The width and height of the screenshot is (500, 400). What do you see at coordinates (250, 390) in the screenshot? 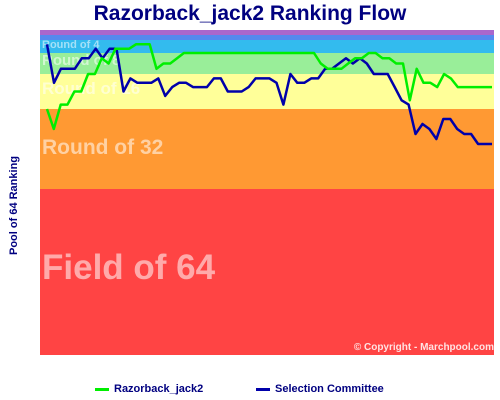
I see `legend: Razorback_jack2 Selection Committee` at bounding box center [250, 390].